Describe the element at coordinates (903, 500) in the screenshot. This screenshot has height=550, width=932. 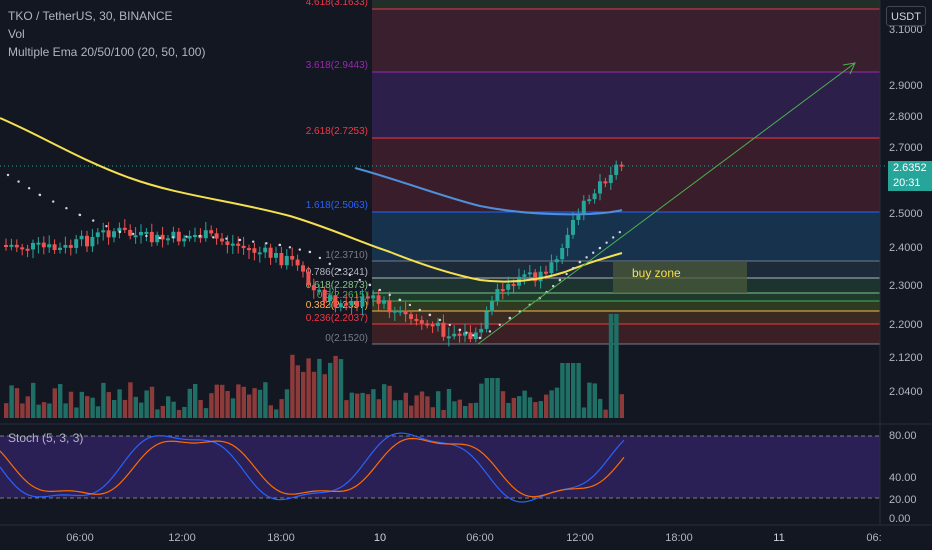
I see `stoch-axis-label: 20.00` at that location.